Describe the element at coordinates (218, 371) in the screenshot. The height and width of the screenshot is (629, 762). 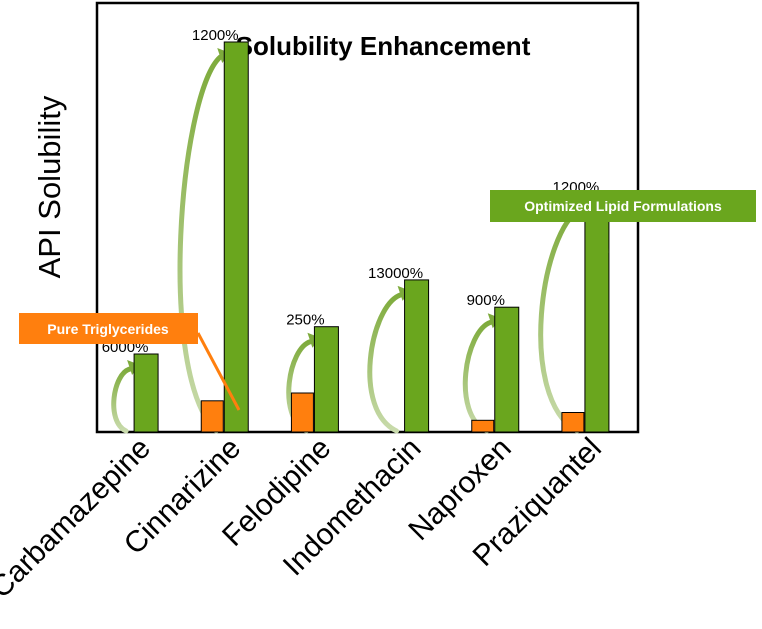
I see `pure-triglycerides-pointer` at that location.